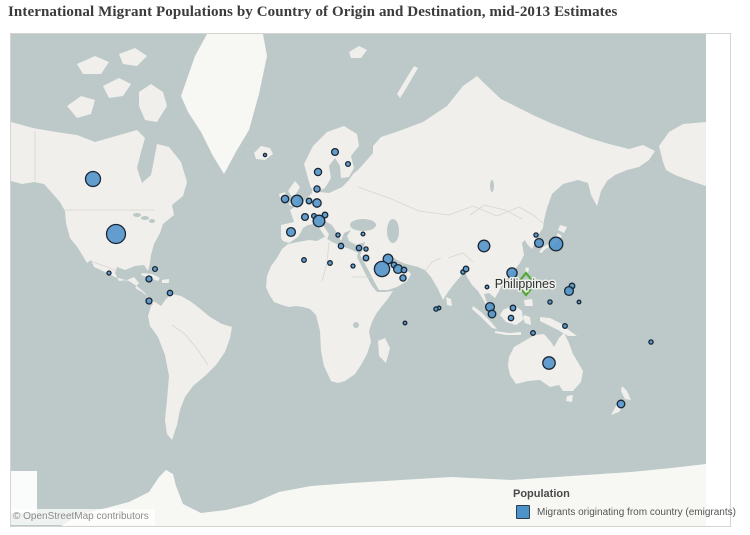 This screenshot has height=535, width=750. Describe the element at coordinates (338, 235) in the screenshot. I see `marker-croatia` at that location.